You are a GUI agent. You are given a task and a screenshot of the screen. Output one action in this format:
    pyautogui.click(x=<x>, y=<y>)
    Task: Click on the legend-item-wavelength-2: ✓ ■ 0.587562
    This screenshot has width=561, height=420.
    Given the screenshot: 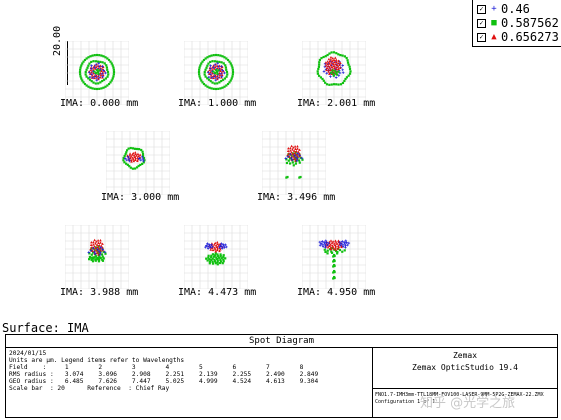 What is the action you would take?
    pyautogui.click(x=518, y=23)
    